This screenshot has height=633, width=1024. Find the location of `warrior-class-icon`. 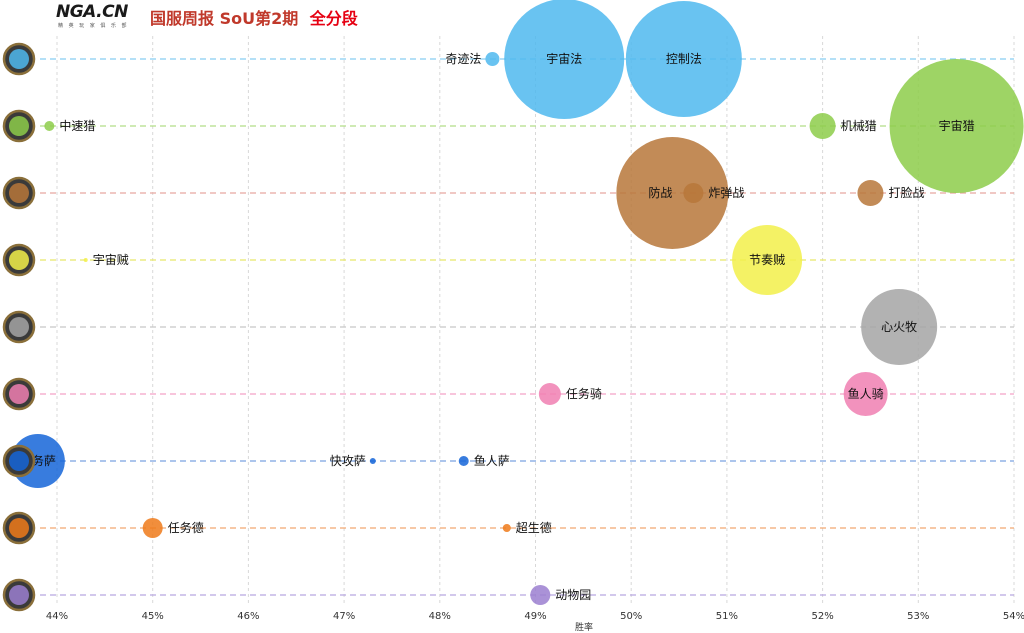

warrior-class-icon is located at coordinates (19, 193).